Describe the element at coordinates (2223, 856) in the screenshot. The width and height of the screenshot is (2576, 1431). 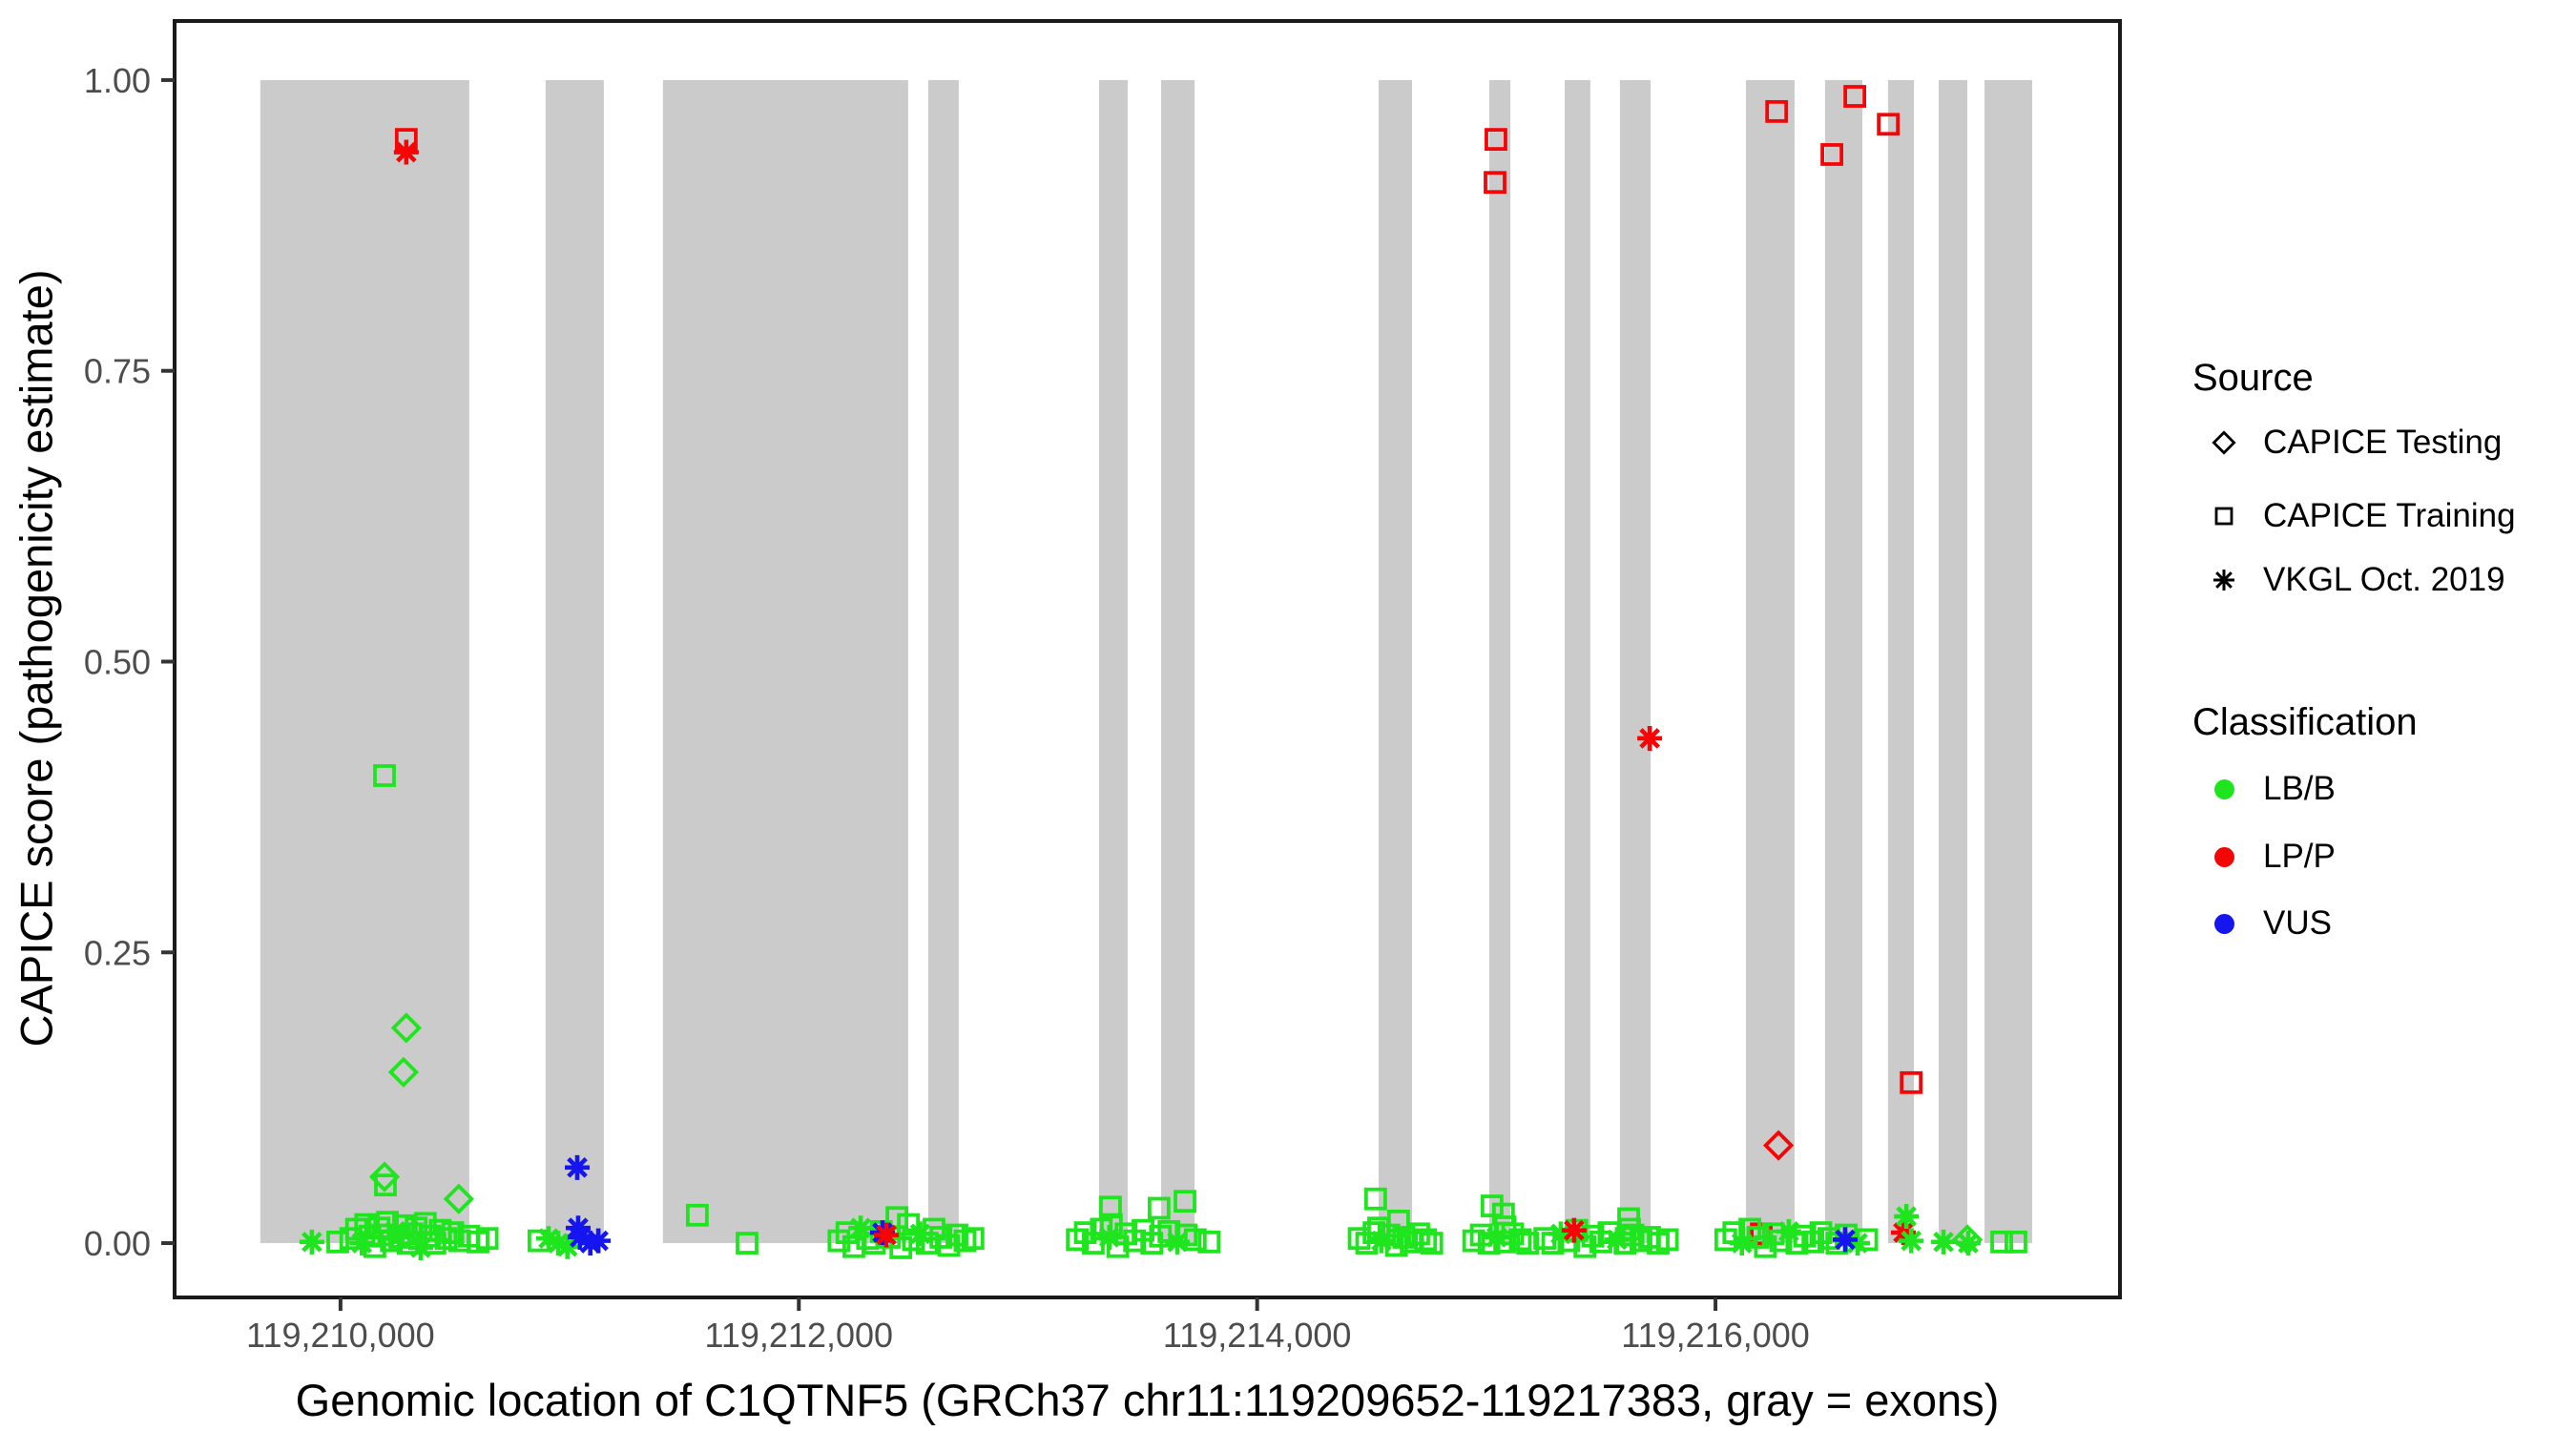
I see `lpp-color-dot` at that location.